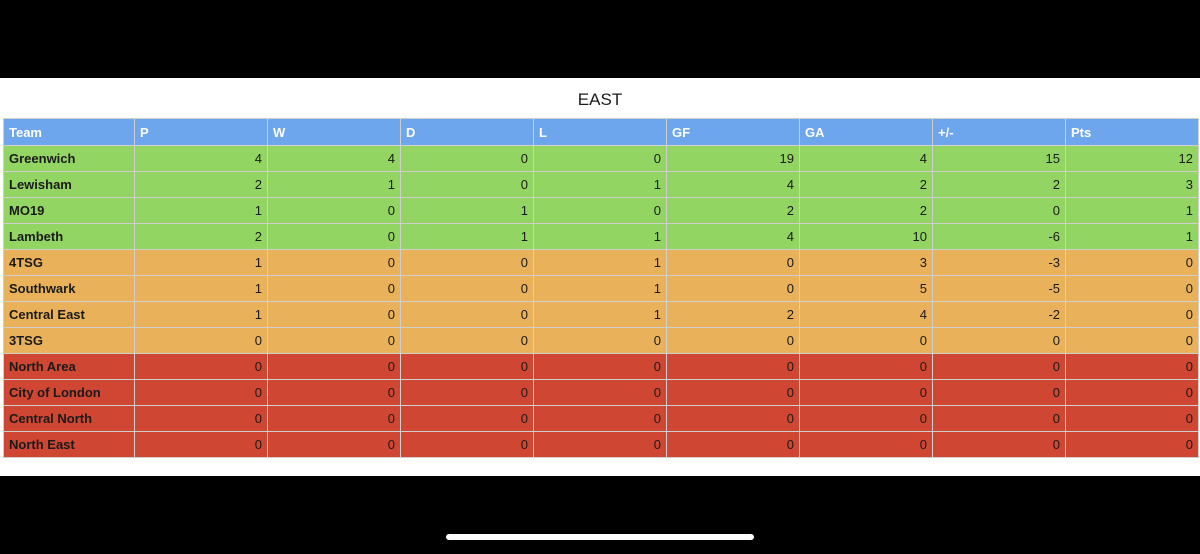 The width and height of the screenshot is (1200, 554). I want to click on won-cell: 4, so click(334, 158).